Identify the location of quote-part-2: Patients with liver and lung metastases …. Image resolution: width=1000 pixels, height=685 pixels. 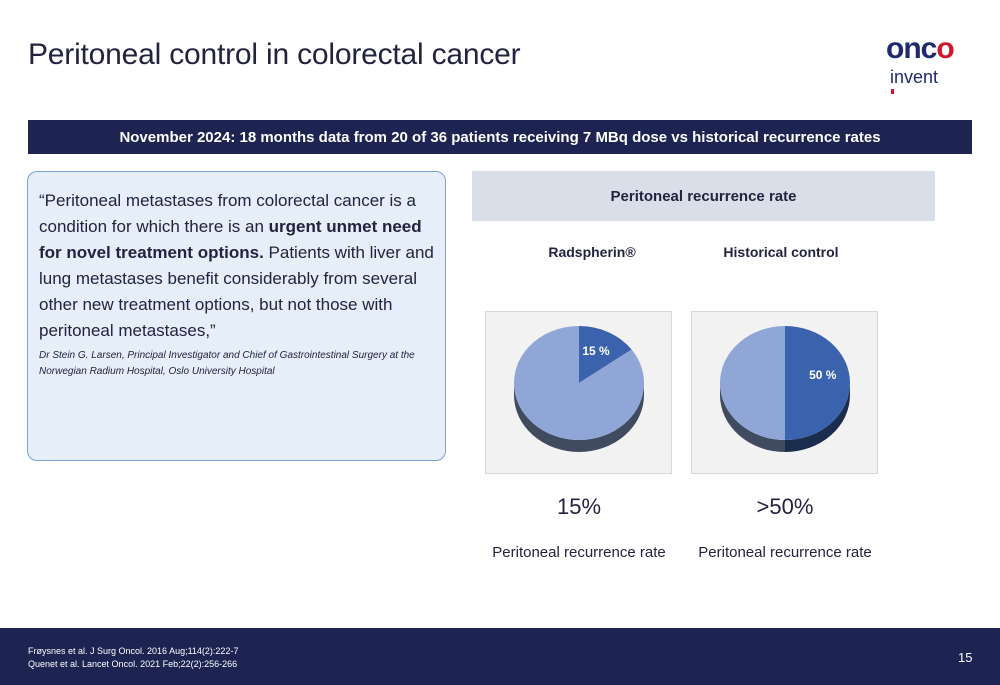
(236, 291).